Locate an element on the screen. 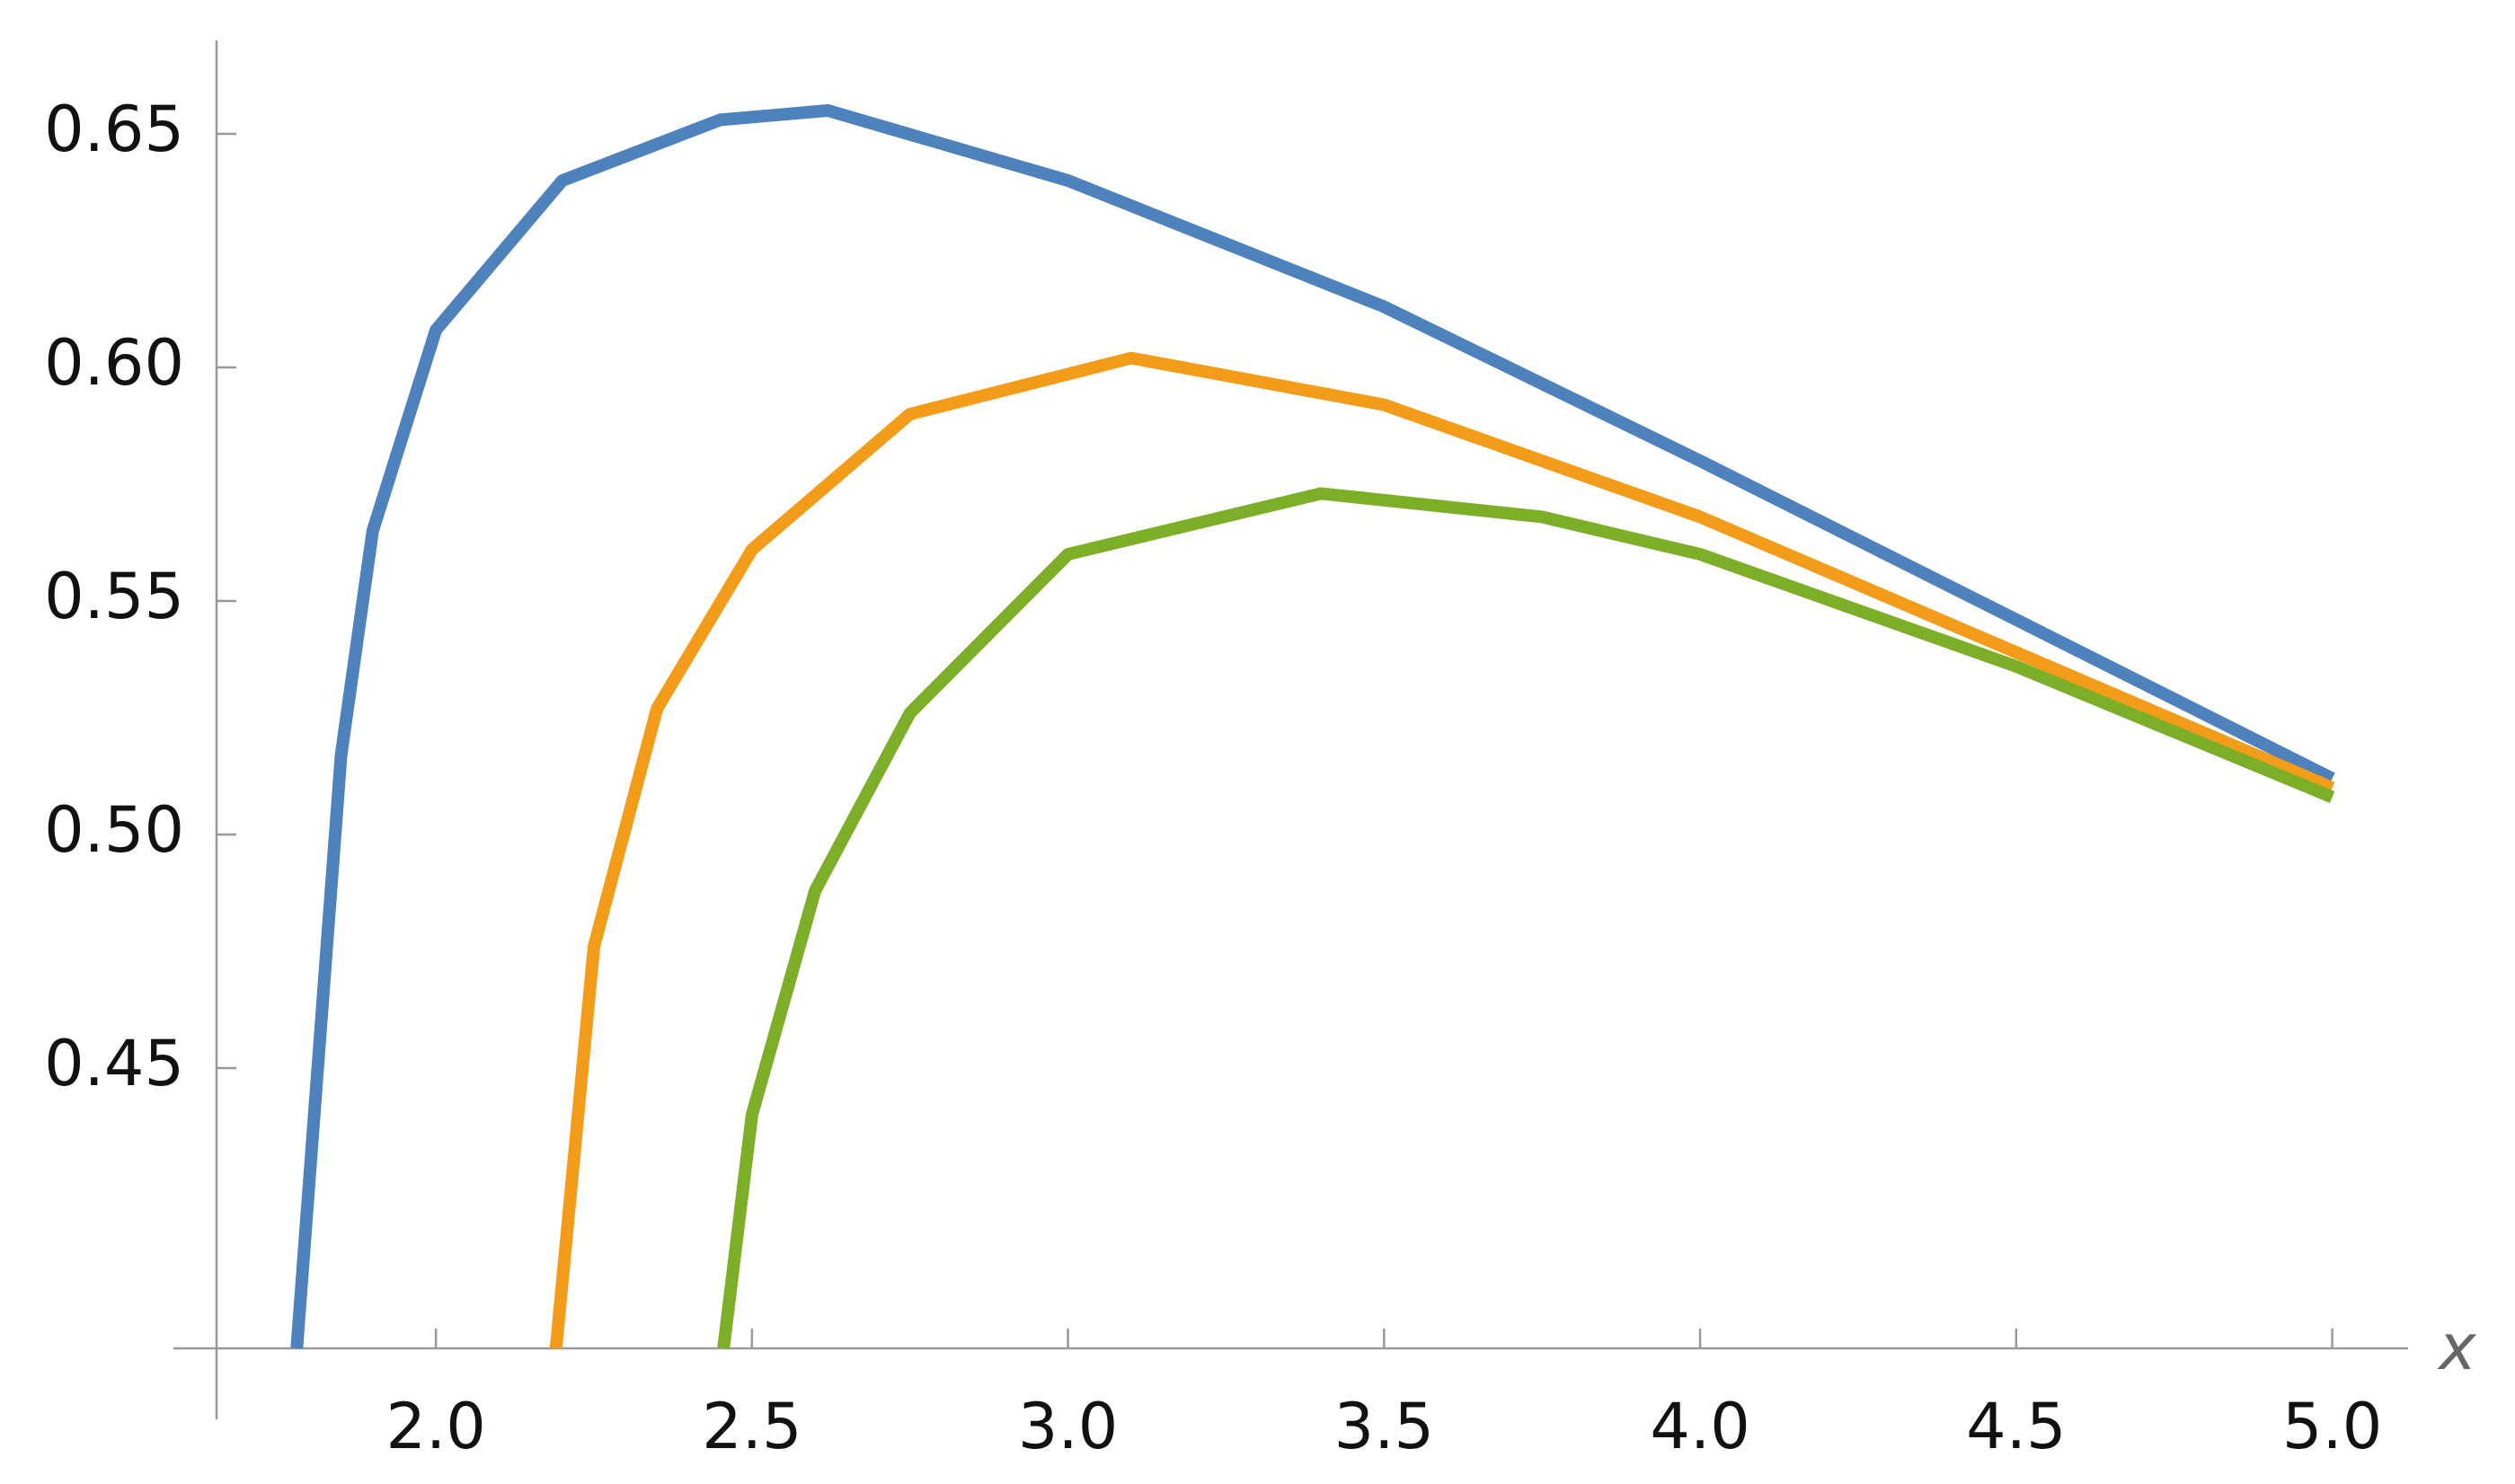  y-tick-label: 0.65 is located at coordinates (114, 129).